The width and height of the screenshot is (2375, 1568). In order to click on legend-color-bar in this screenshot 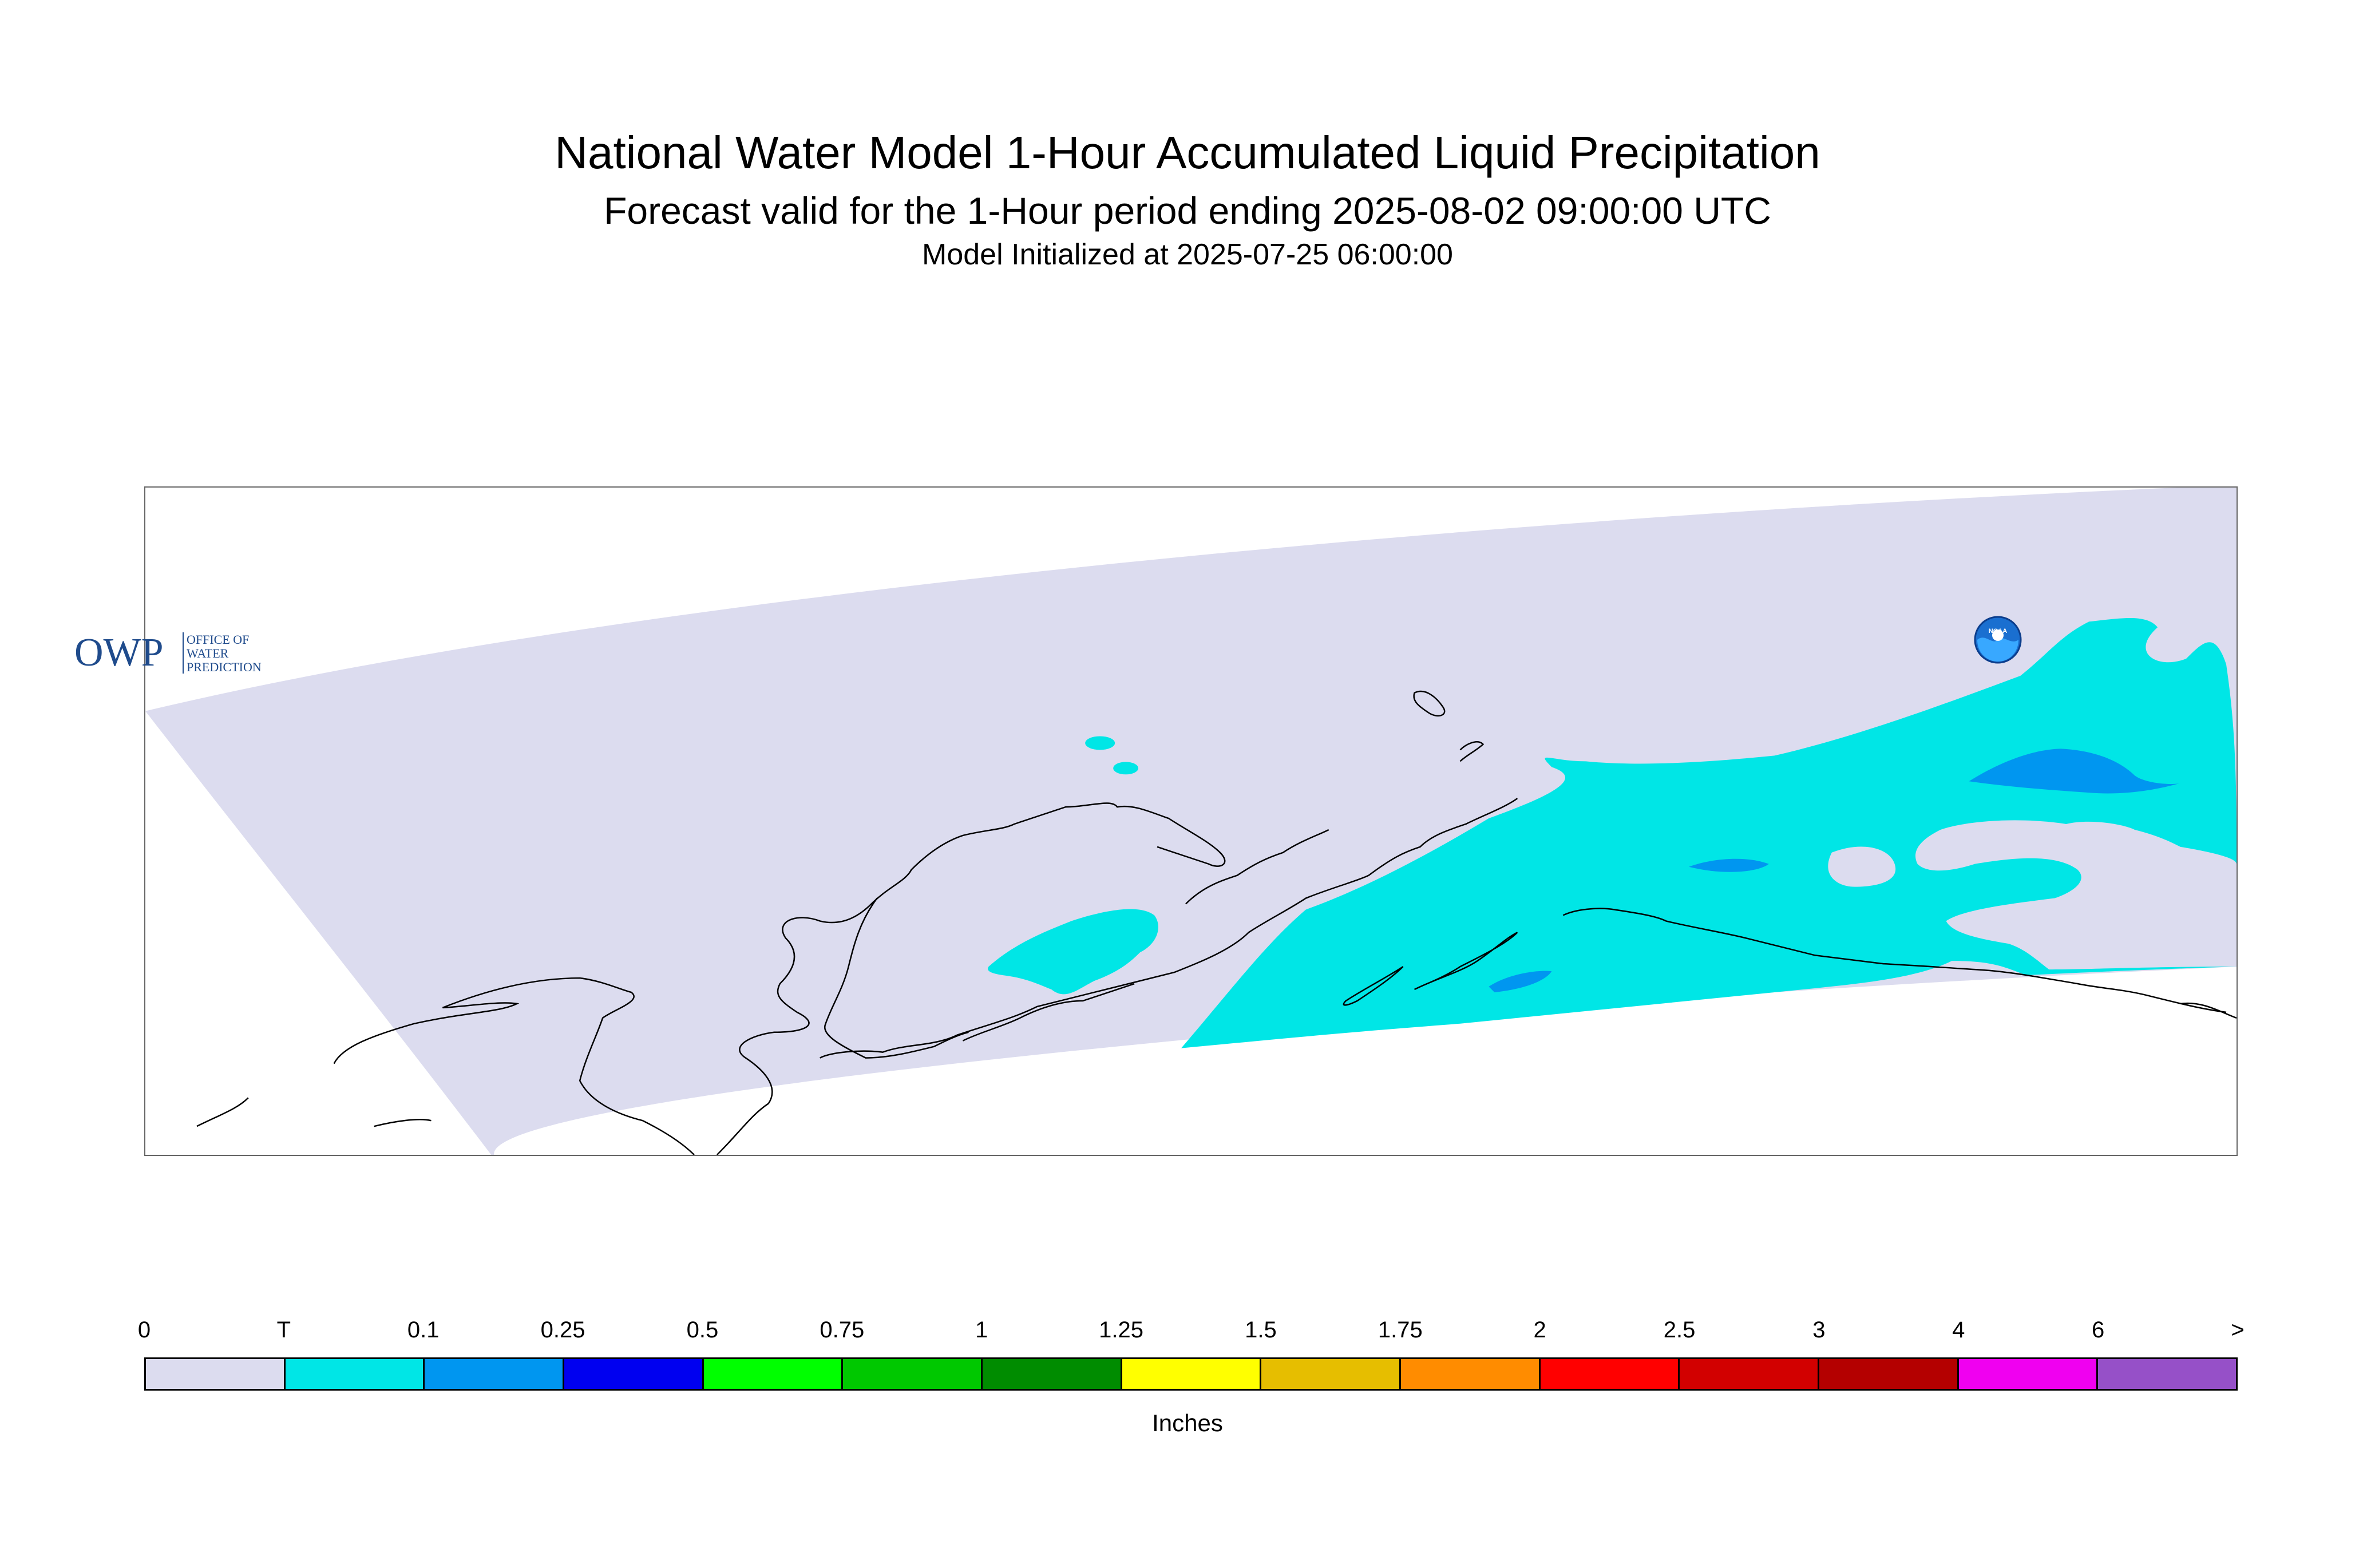, I will do `click(1191, 1374)`.